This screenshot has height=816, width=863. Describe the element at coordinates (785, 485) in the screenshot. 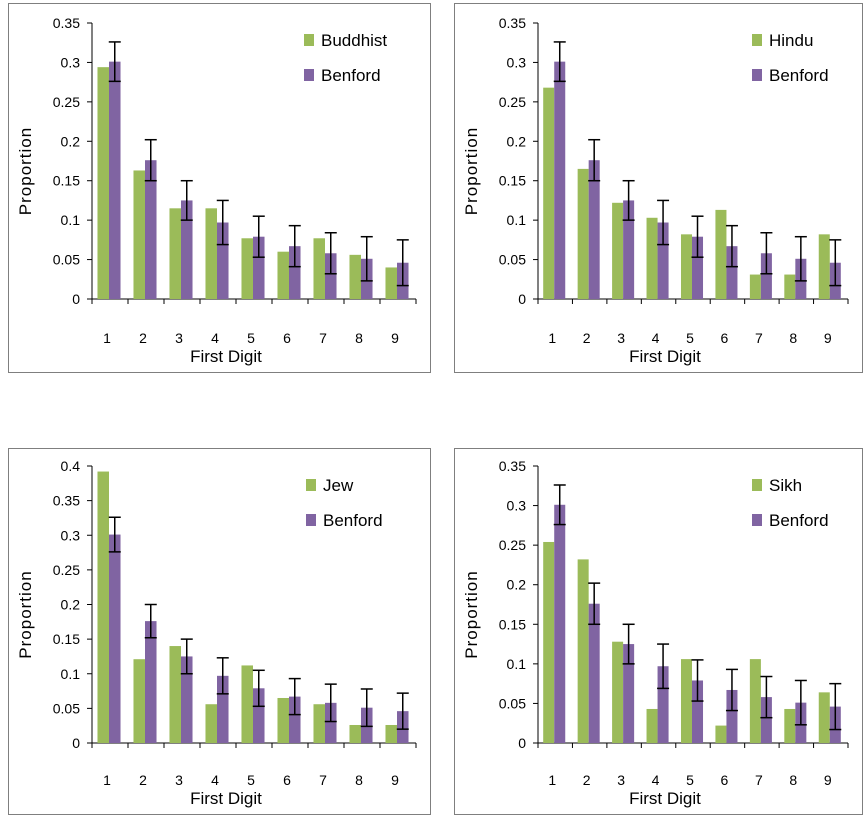

I see `legend-label-observed: Sikh` at that location.